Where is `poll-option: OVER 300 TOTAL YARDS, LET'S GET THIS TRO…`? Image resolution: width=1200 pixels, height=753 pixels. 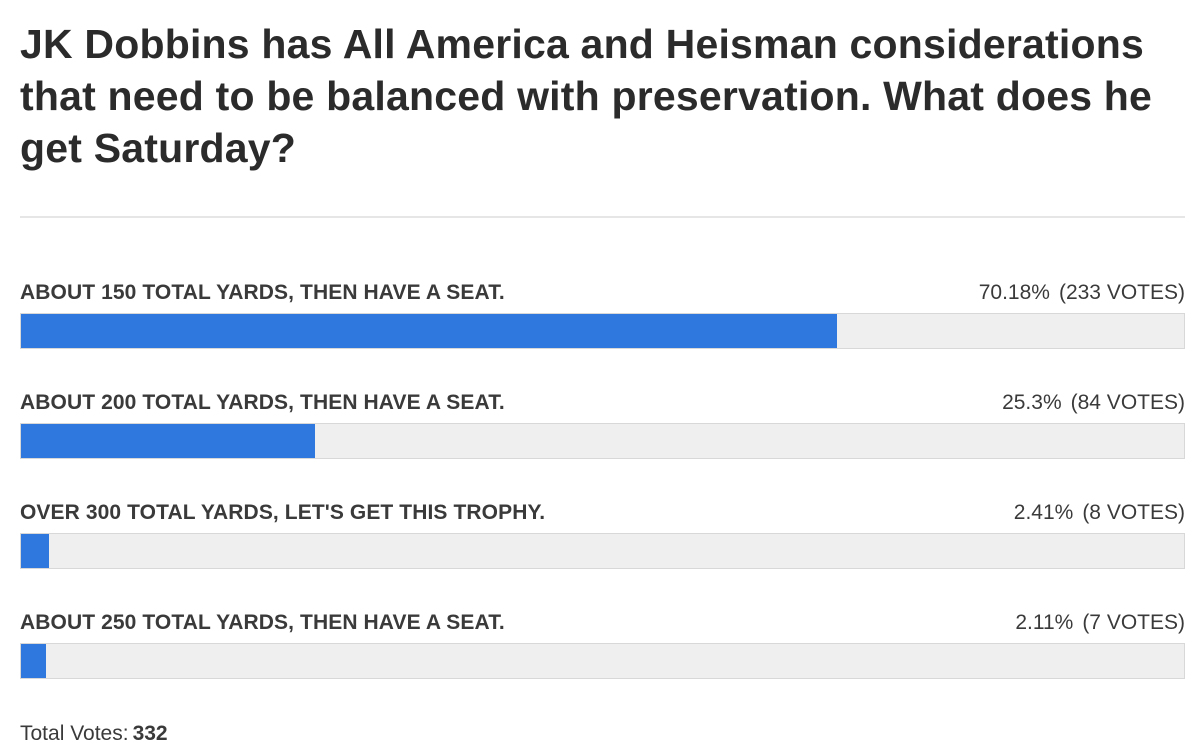 poll-option: OVER 300 TOTAL YARDS, LET'S GET THIS TRO… is located at coordinates (602, 550).